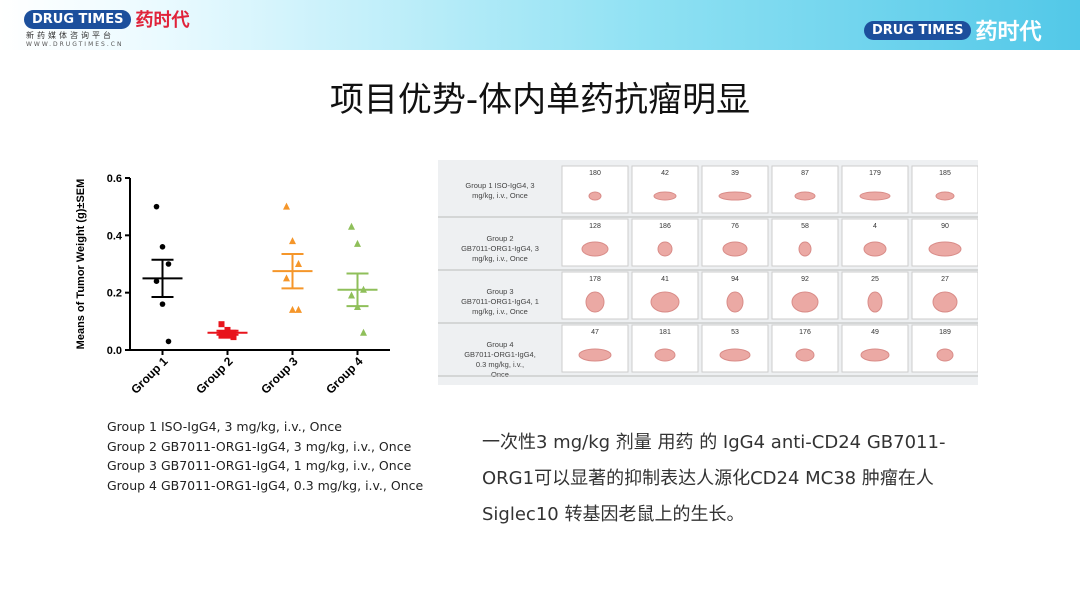  Describe the element at coordinates (344, 375) in the screenshot. I see `x-tick-label: Group 4` at that location.